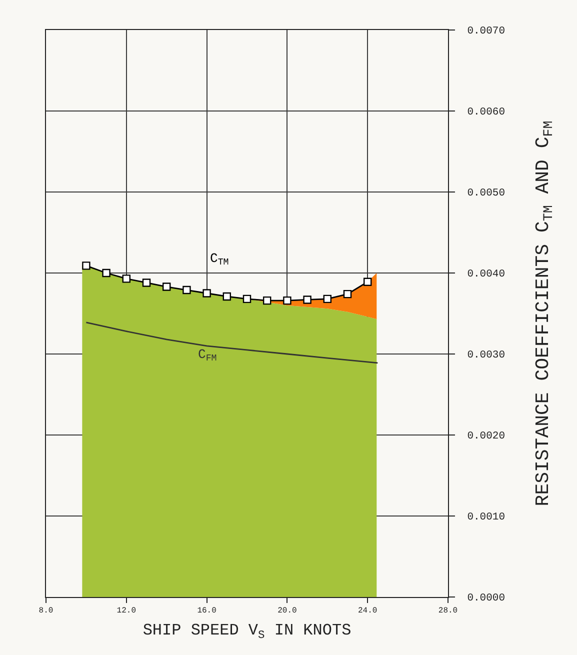  What do you see at coordinates (486, 436) in the screenshot?
I see `y-tick-label: 0.0020` at bounding box center [486, 436].